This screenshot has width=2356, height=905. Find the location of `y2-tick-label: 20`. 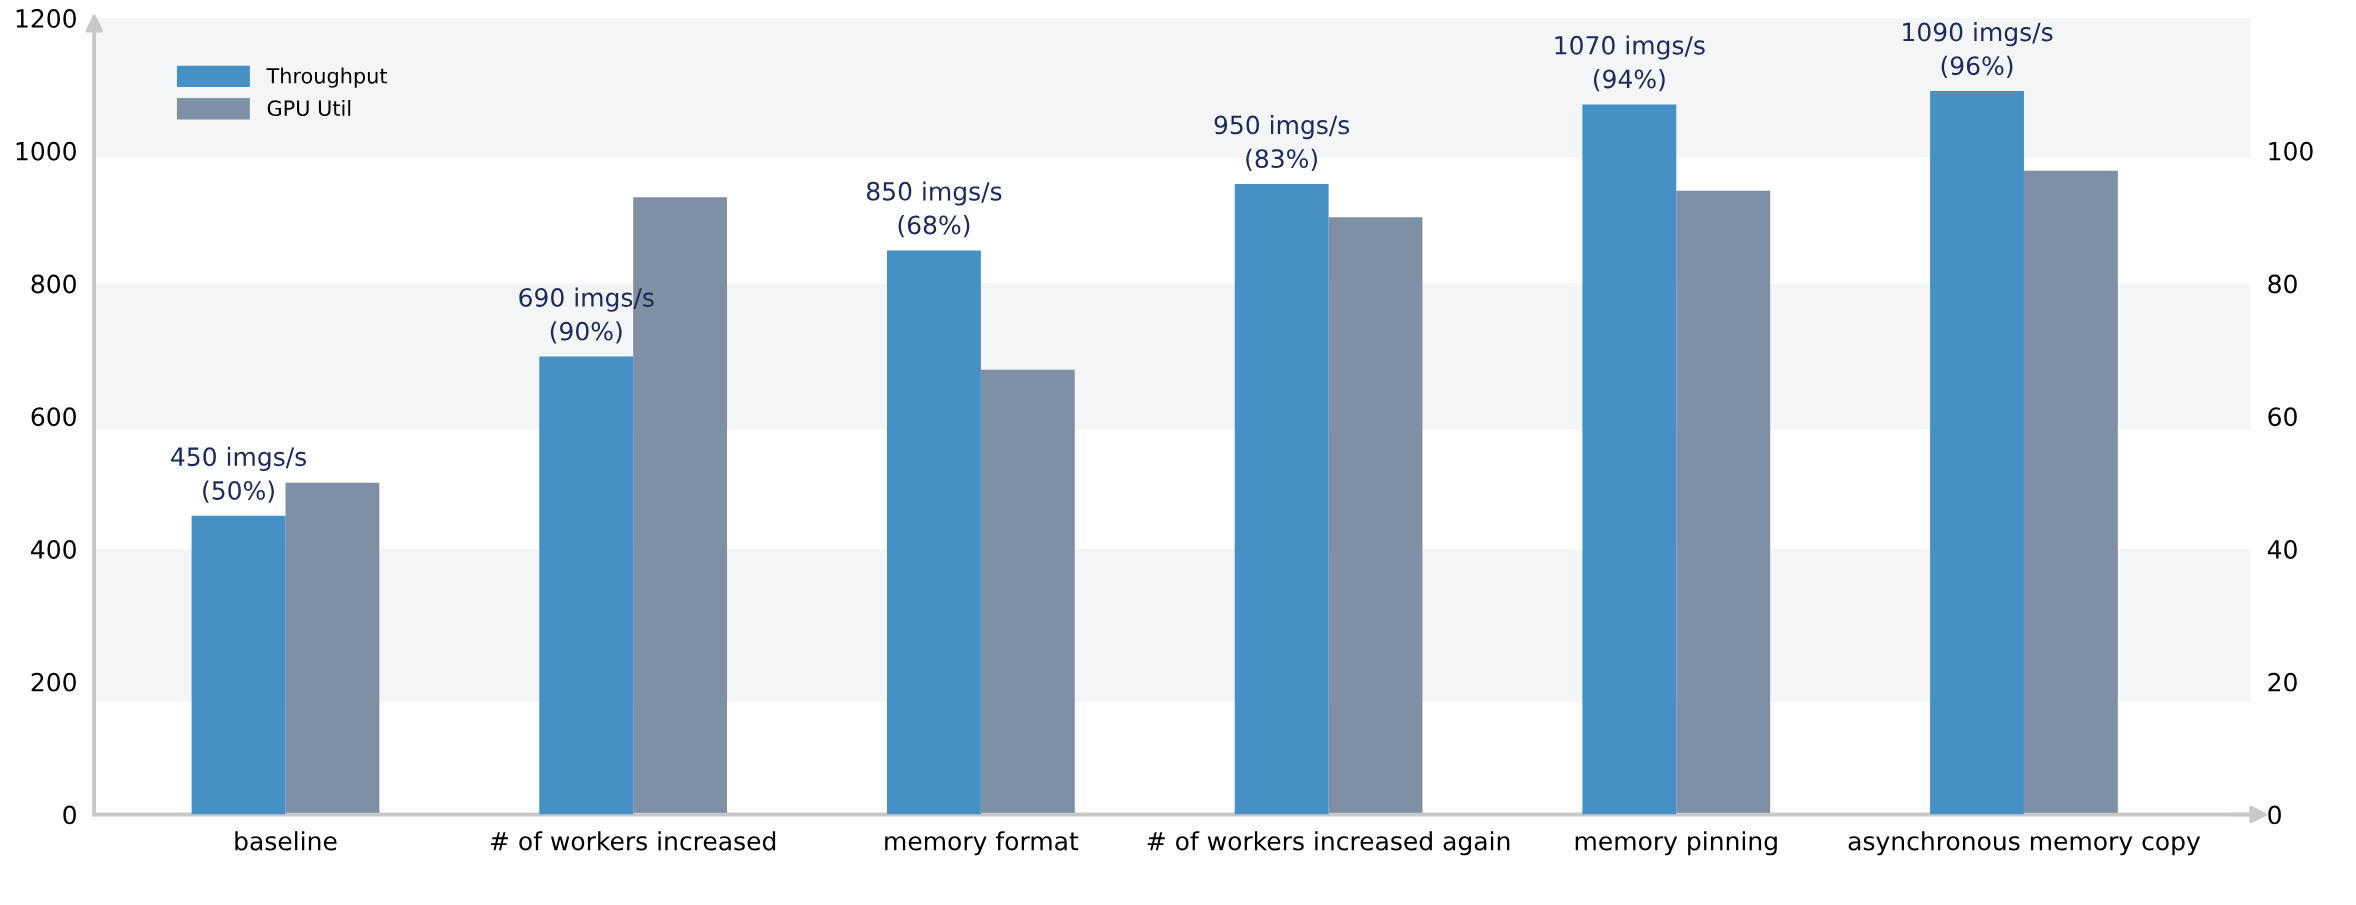

y2-tick-label: 20 is located at coordinates (2282, 682).